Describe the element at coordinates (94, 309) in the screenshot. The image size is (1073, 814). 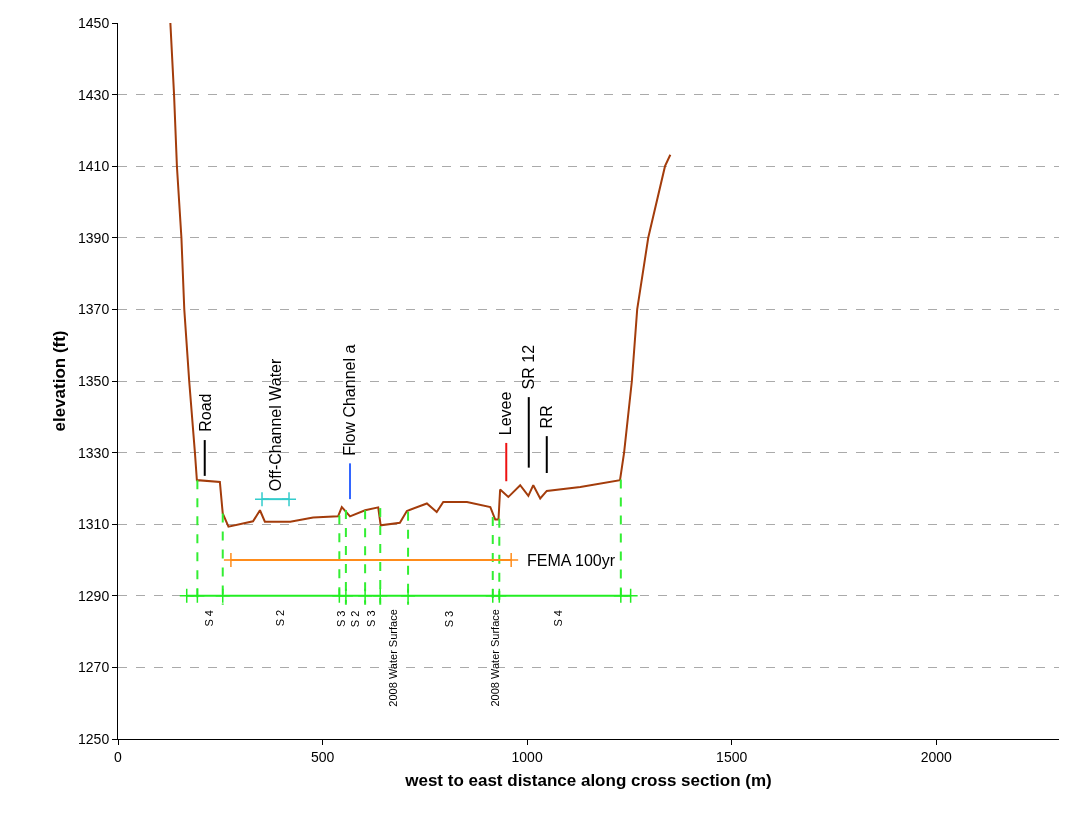
I see `y-tick-label: 1370` at that location.